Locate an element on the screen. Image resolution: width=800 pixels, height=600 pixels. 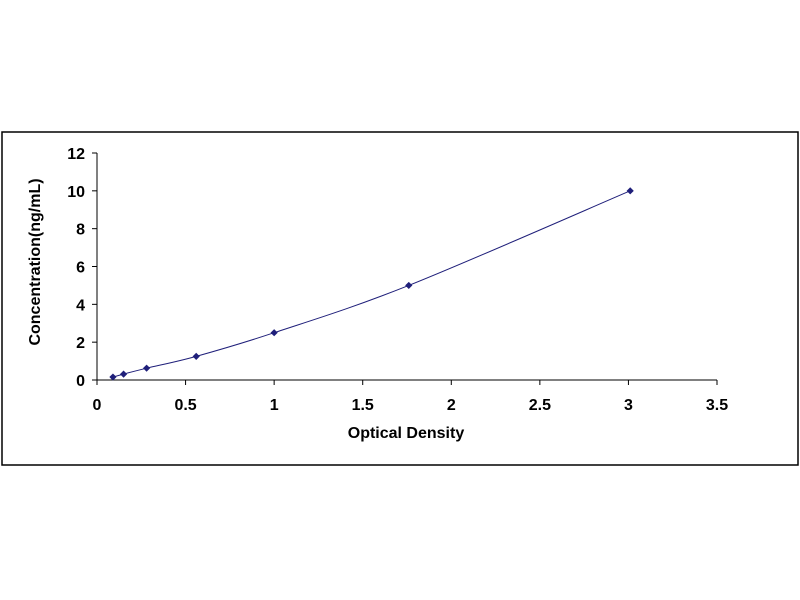
x-tick-label: 0 is located at coordinates (97, 405).